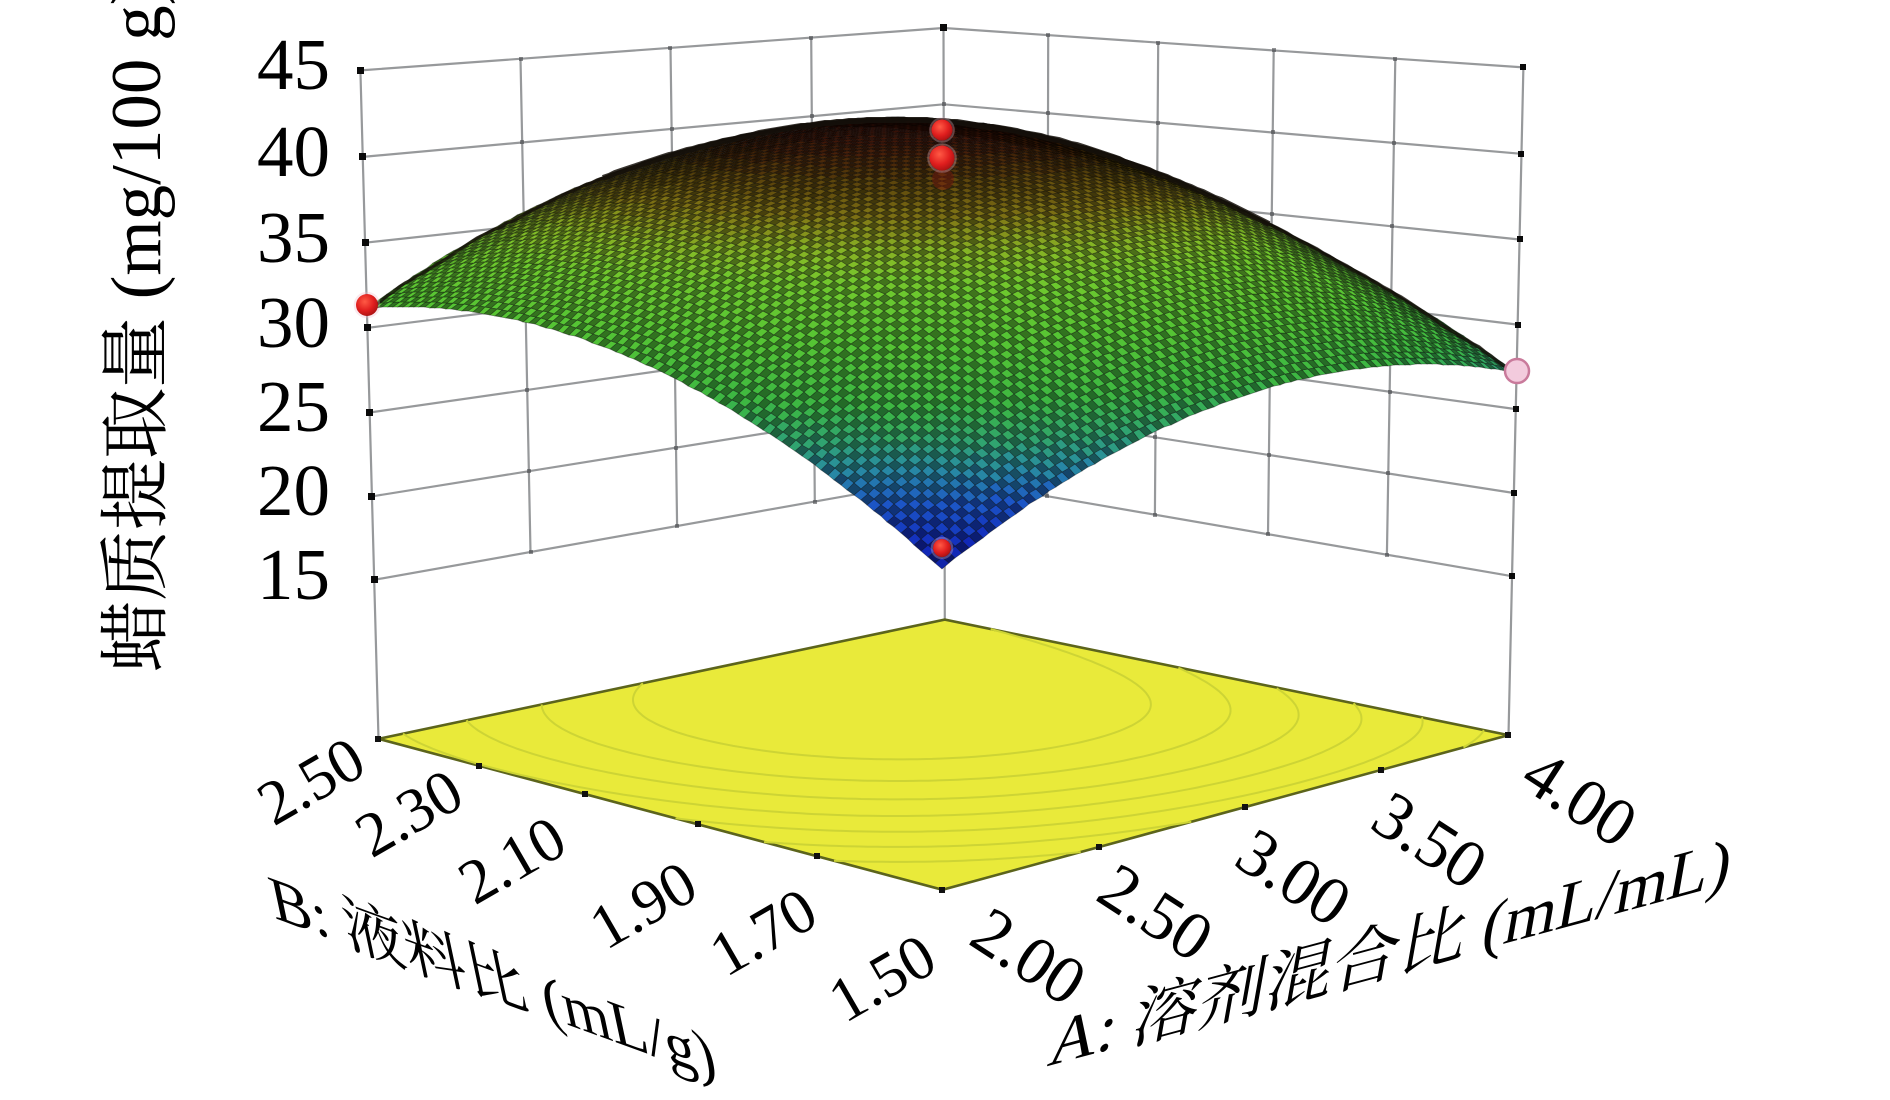  What do you see at coordinates (293, 490) in the screenshot?
I see `svg-text: 20` at bounding box center [293, 490].